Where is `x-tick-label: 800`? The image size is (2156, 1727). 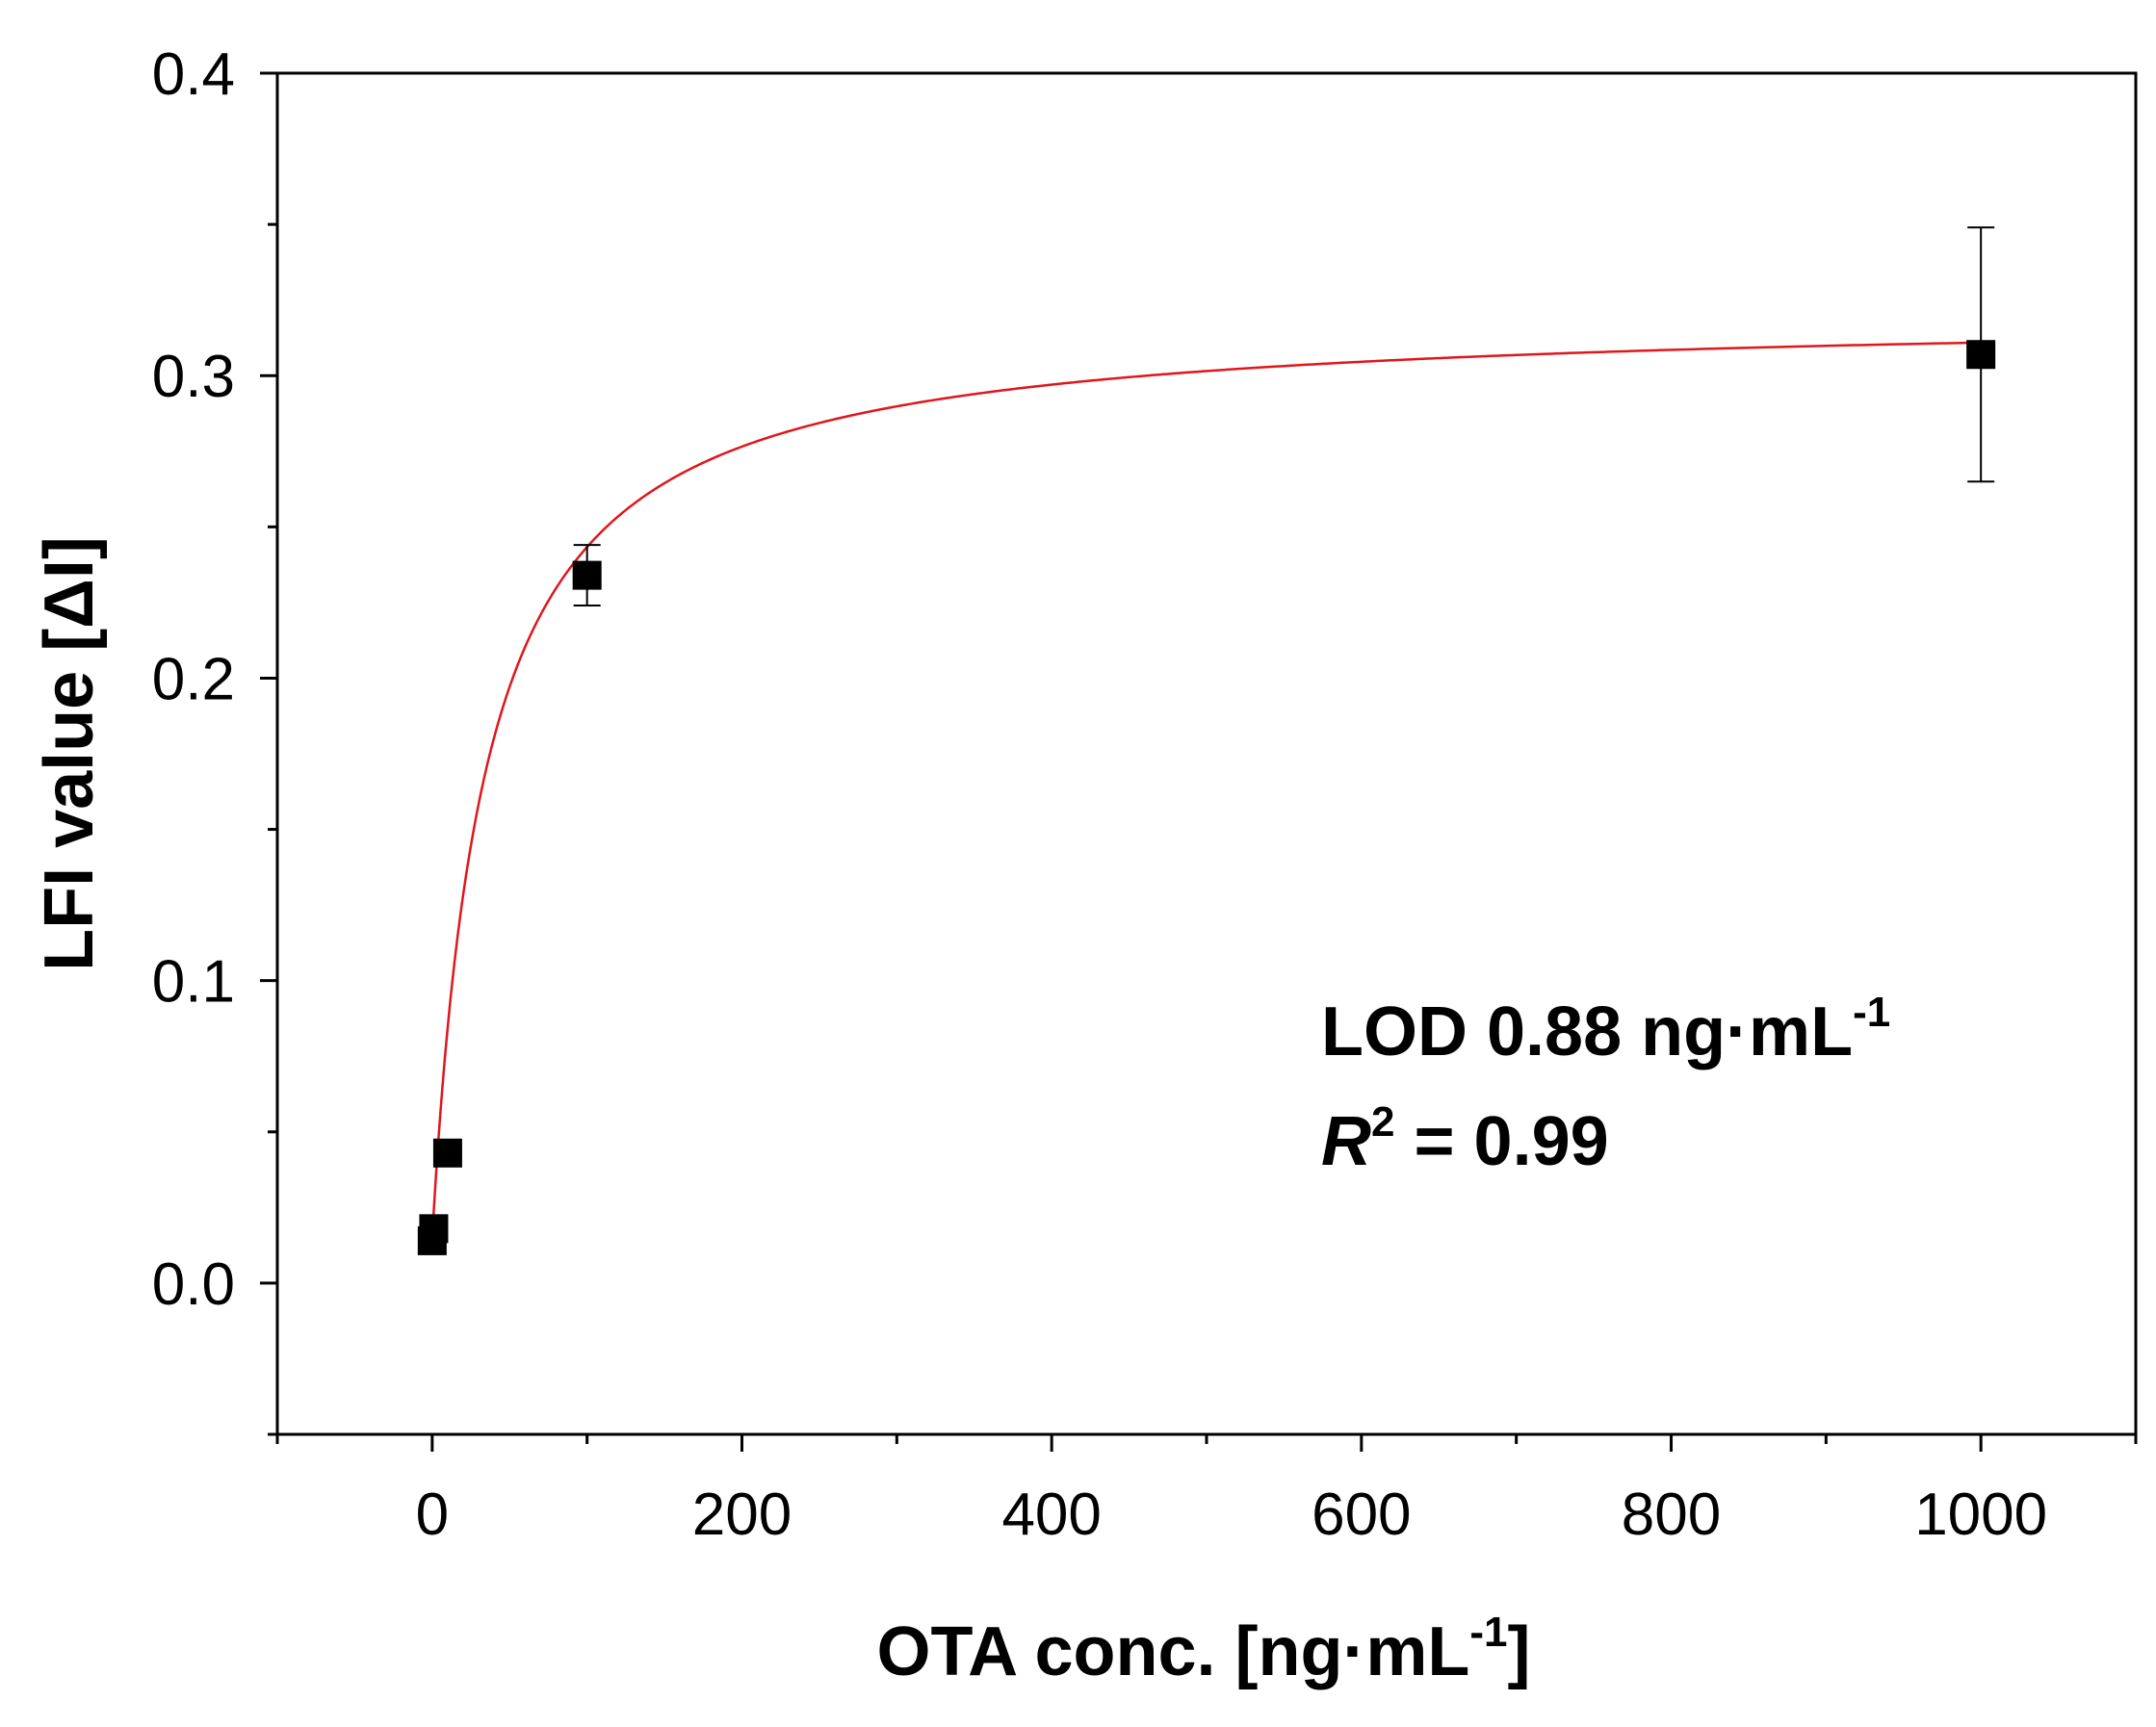
x-tick-label: 800 is located at coordinates (1671, 1515).